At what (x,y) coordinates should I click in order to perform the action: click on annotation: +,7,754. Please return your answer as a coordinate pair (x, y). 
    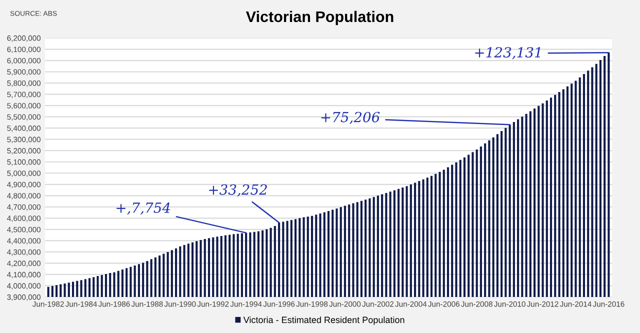
    Looking at the image, I should click on (143, 208).